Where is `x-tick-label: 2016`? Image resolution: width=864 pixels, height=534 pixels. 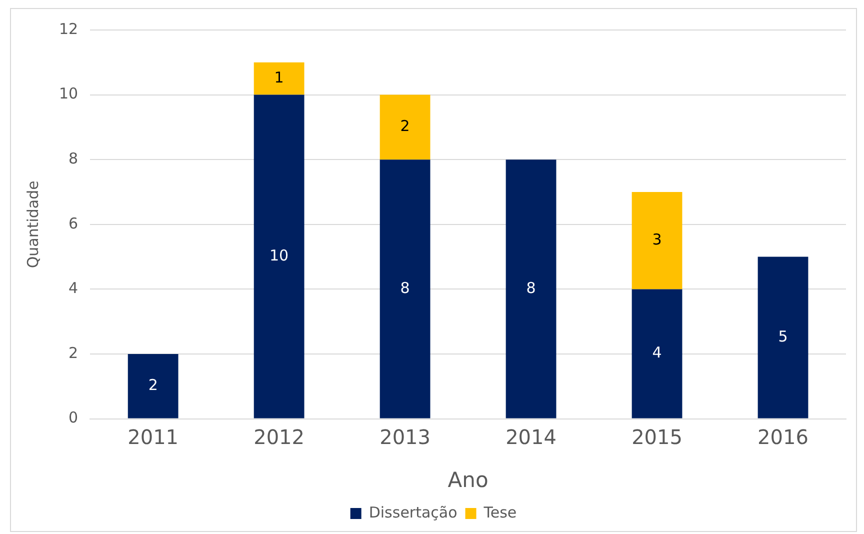
x-tick-label: 2016 is located at coordinates (783, 437).